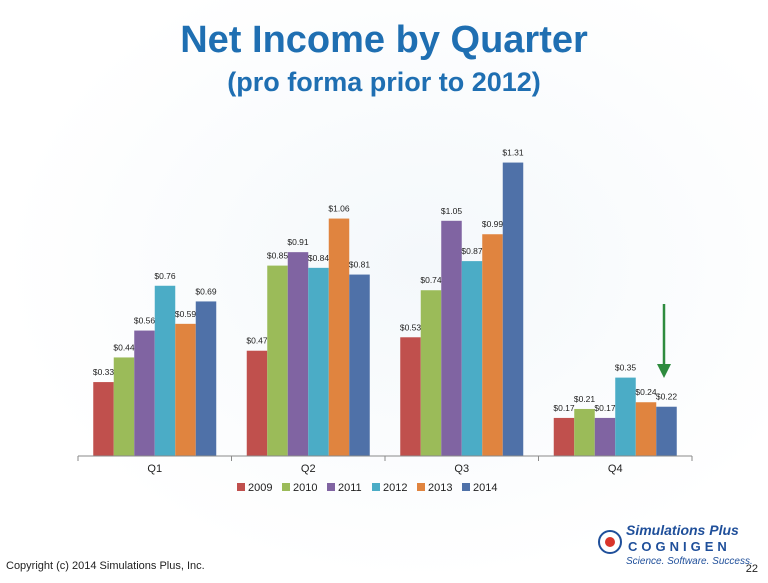 The height and width of the screenshot is (583, 768). What do you see at coordinates (646, 429) in the screenshot?
I see `bar-2013-Q4` at bounding box center [646, 429].